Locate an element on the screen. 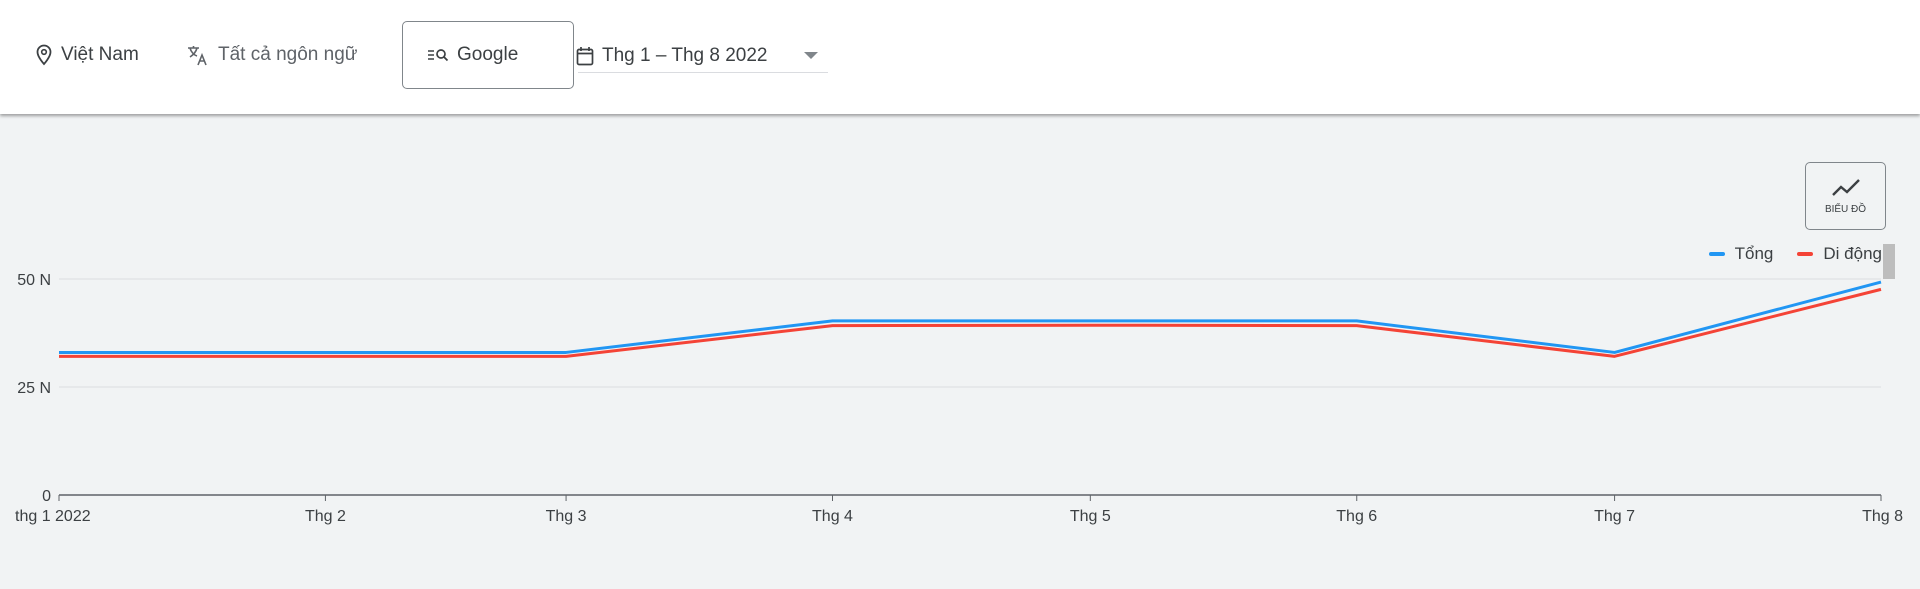 This screenshot has height=589, width=1920. location-label: Việt Nam is located at coordinates (100, 54).